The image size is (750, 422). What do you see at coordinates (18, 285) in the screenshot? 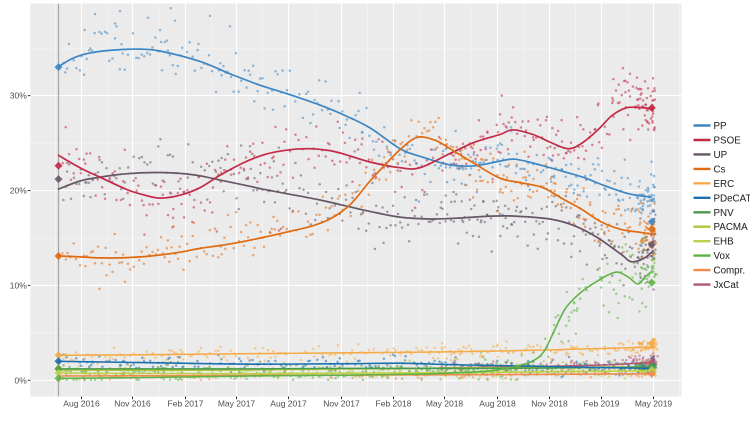
I see `svg-text: 10%` at bounding box center [18, 285].